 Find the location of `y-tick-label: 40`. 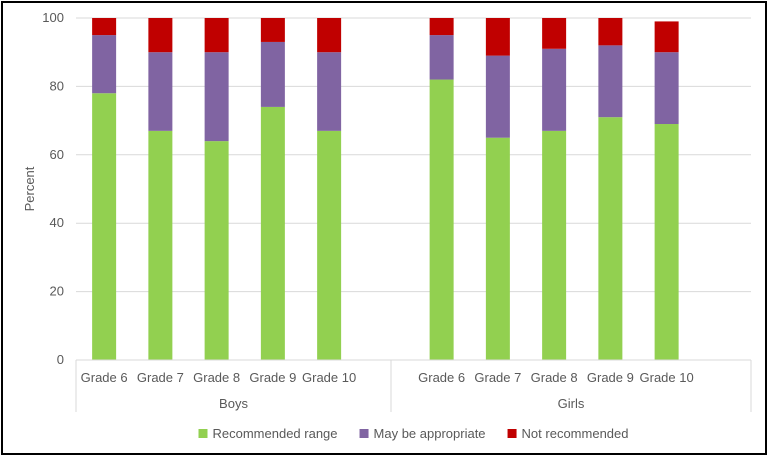

y-tick-label: 40 is located at coordinates (57, 222).